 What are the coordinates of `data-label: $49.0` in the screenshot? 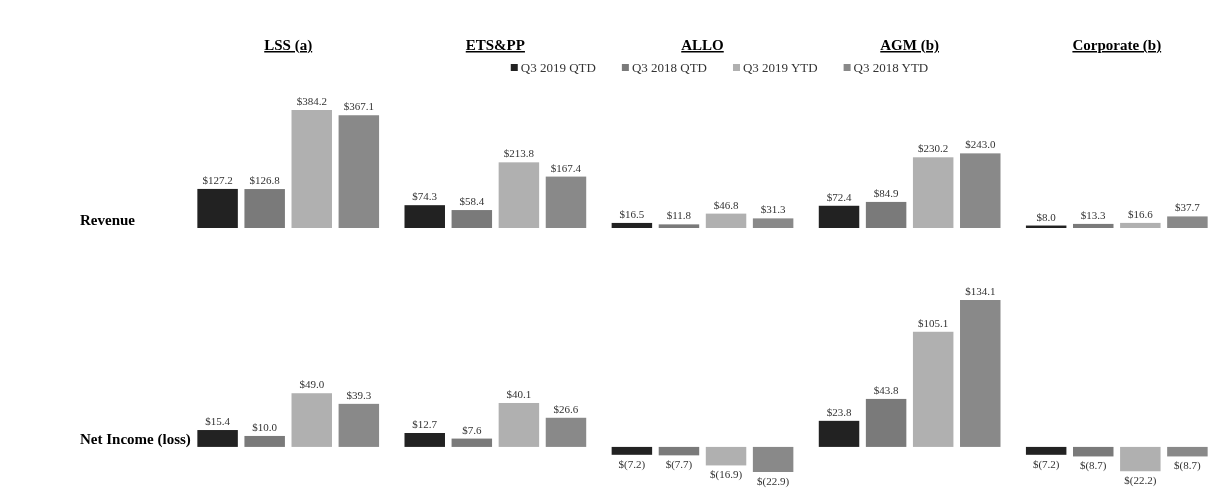 It's located at (312, 384).